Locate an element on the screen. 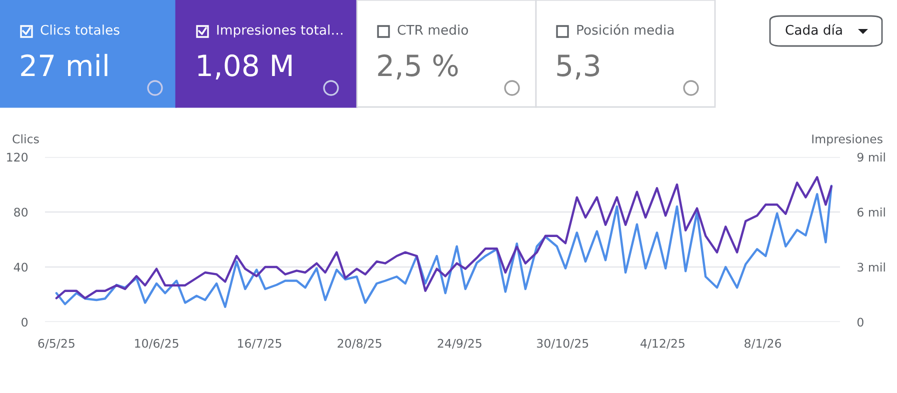  y-tick-label: 120 is located at coordinates (17, 157).